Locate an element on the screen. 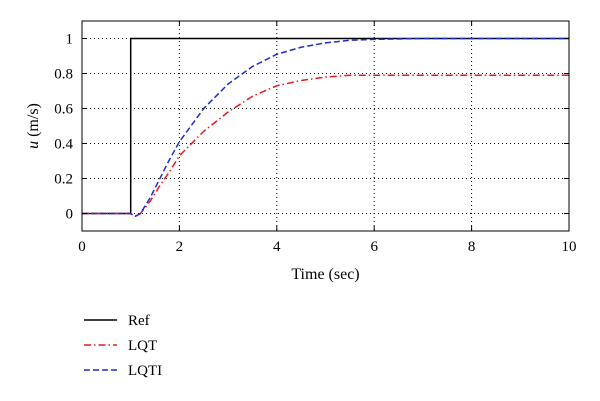 The image size is (600, 401). legend-label-ref: Ref is located at coordinates (139, 321).